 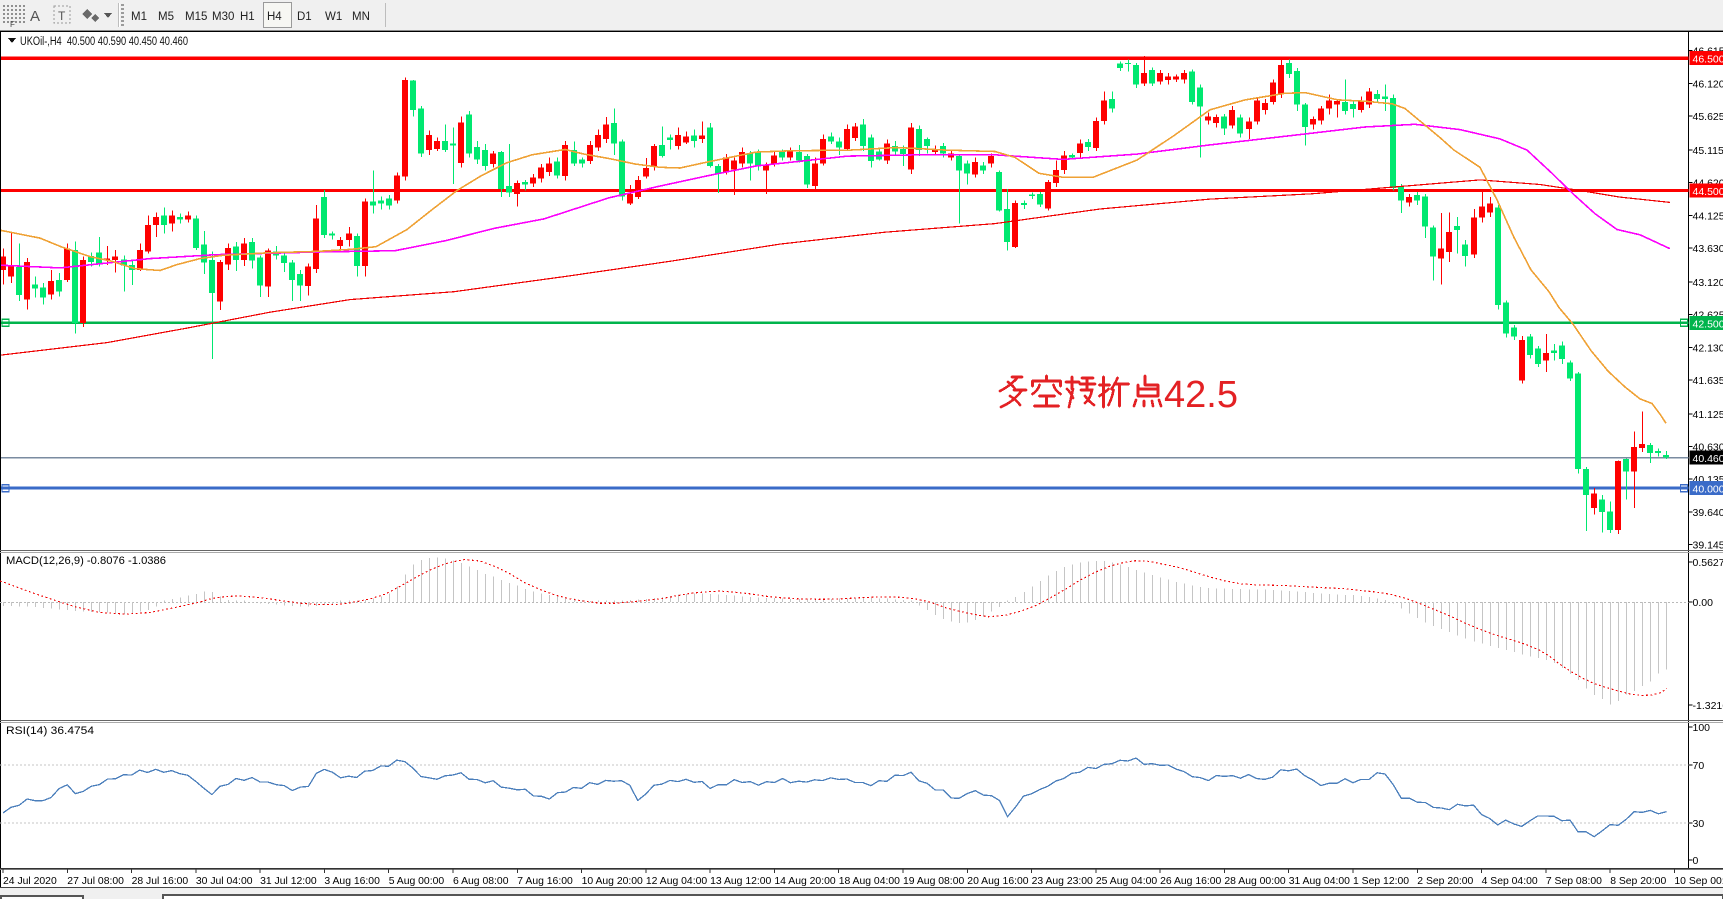 I want to click on svg-text: 40.460, so click(x=1708, y=459).